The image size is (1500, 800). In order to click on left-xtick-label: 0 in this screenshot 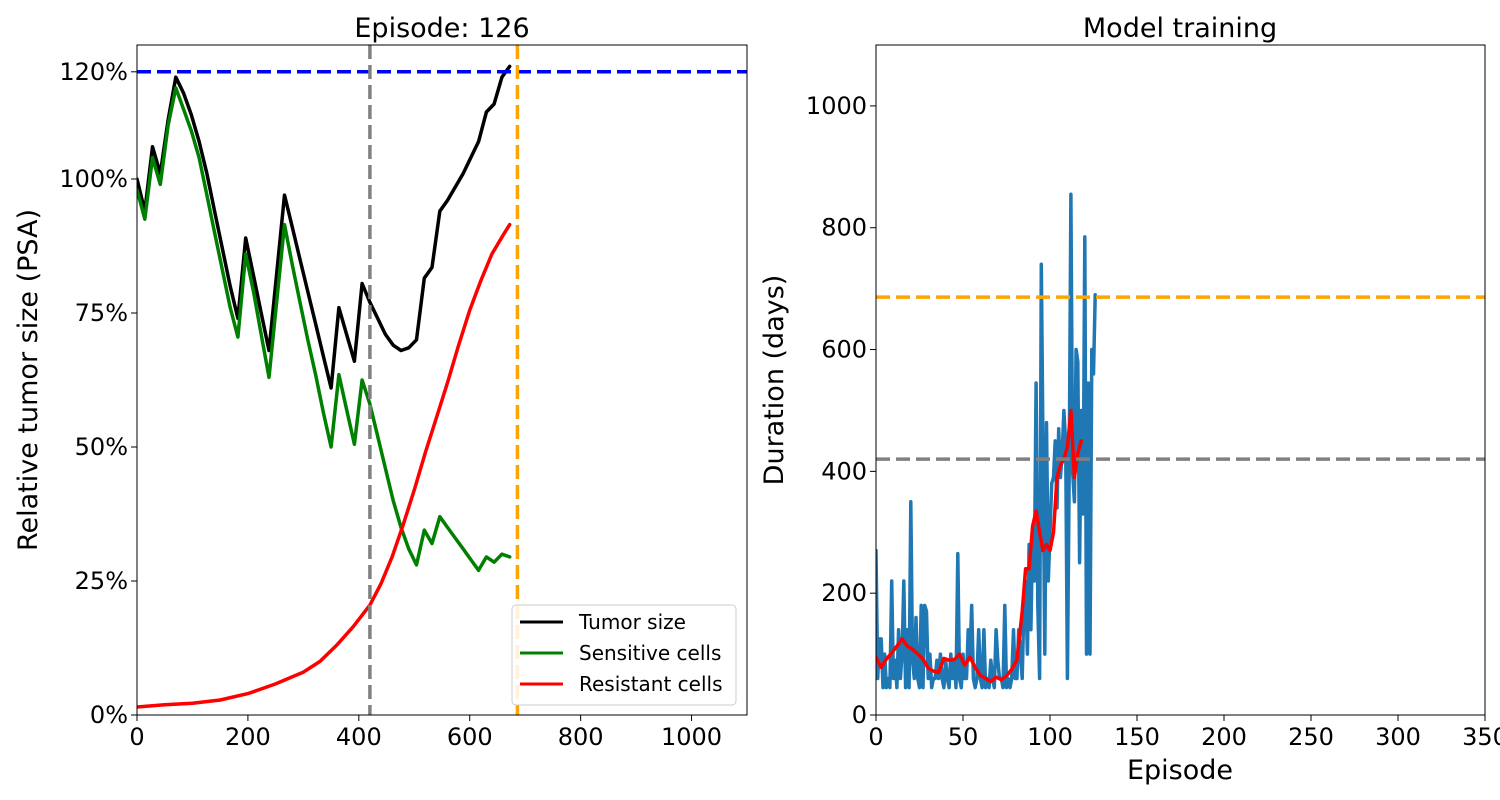, I will do `click(136, 737)`.